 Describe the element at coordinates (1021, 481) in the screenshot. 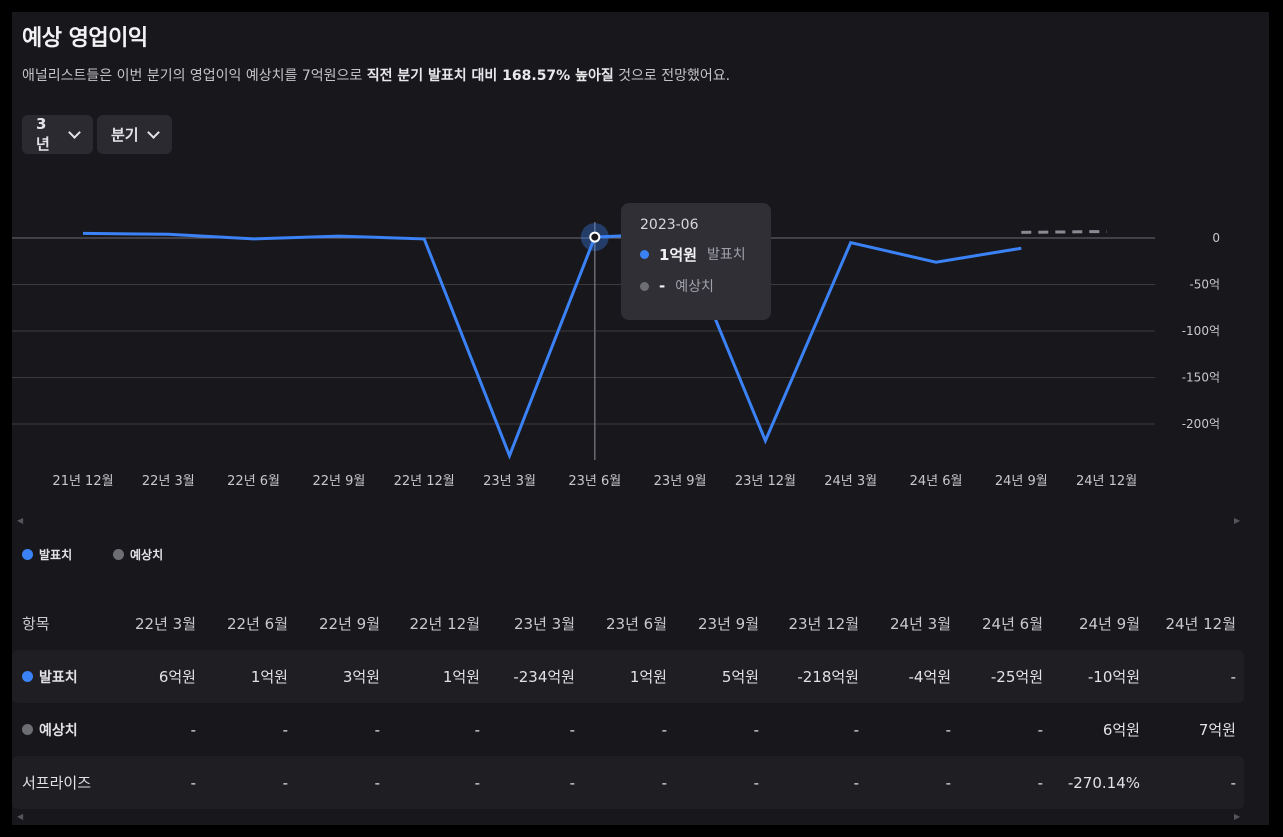

I see `x-tick-label: 24년 9월` at that location.